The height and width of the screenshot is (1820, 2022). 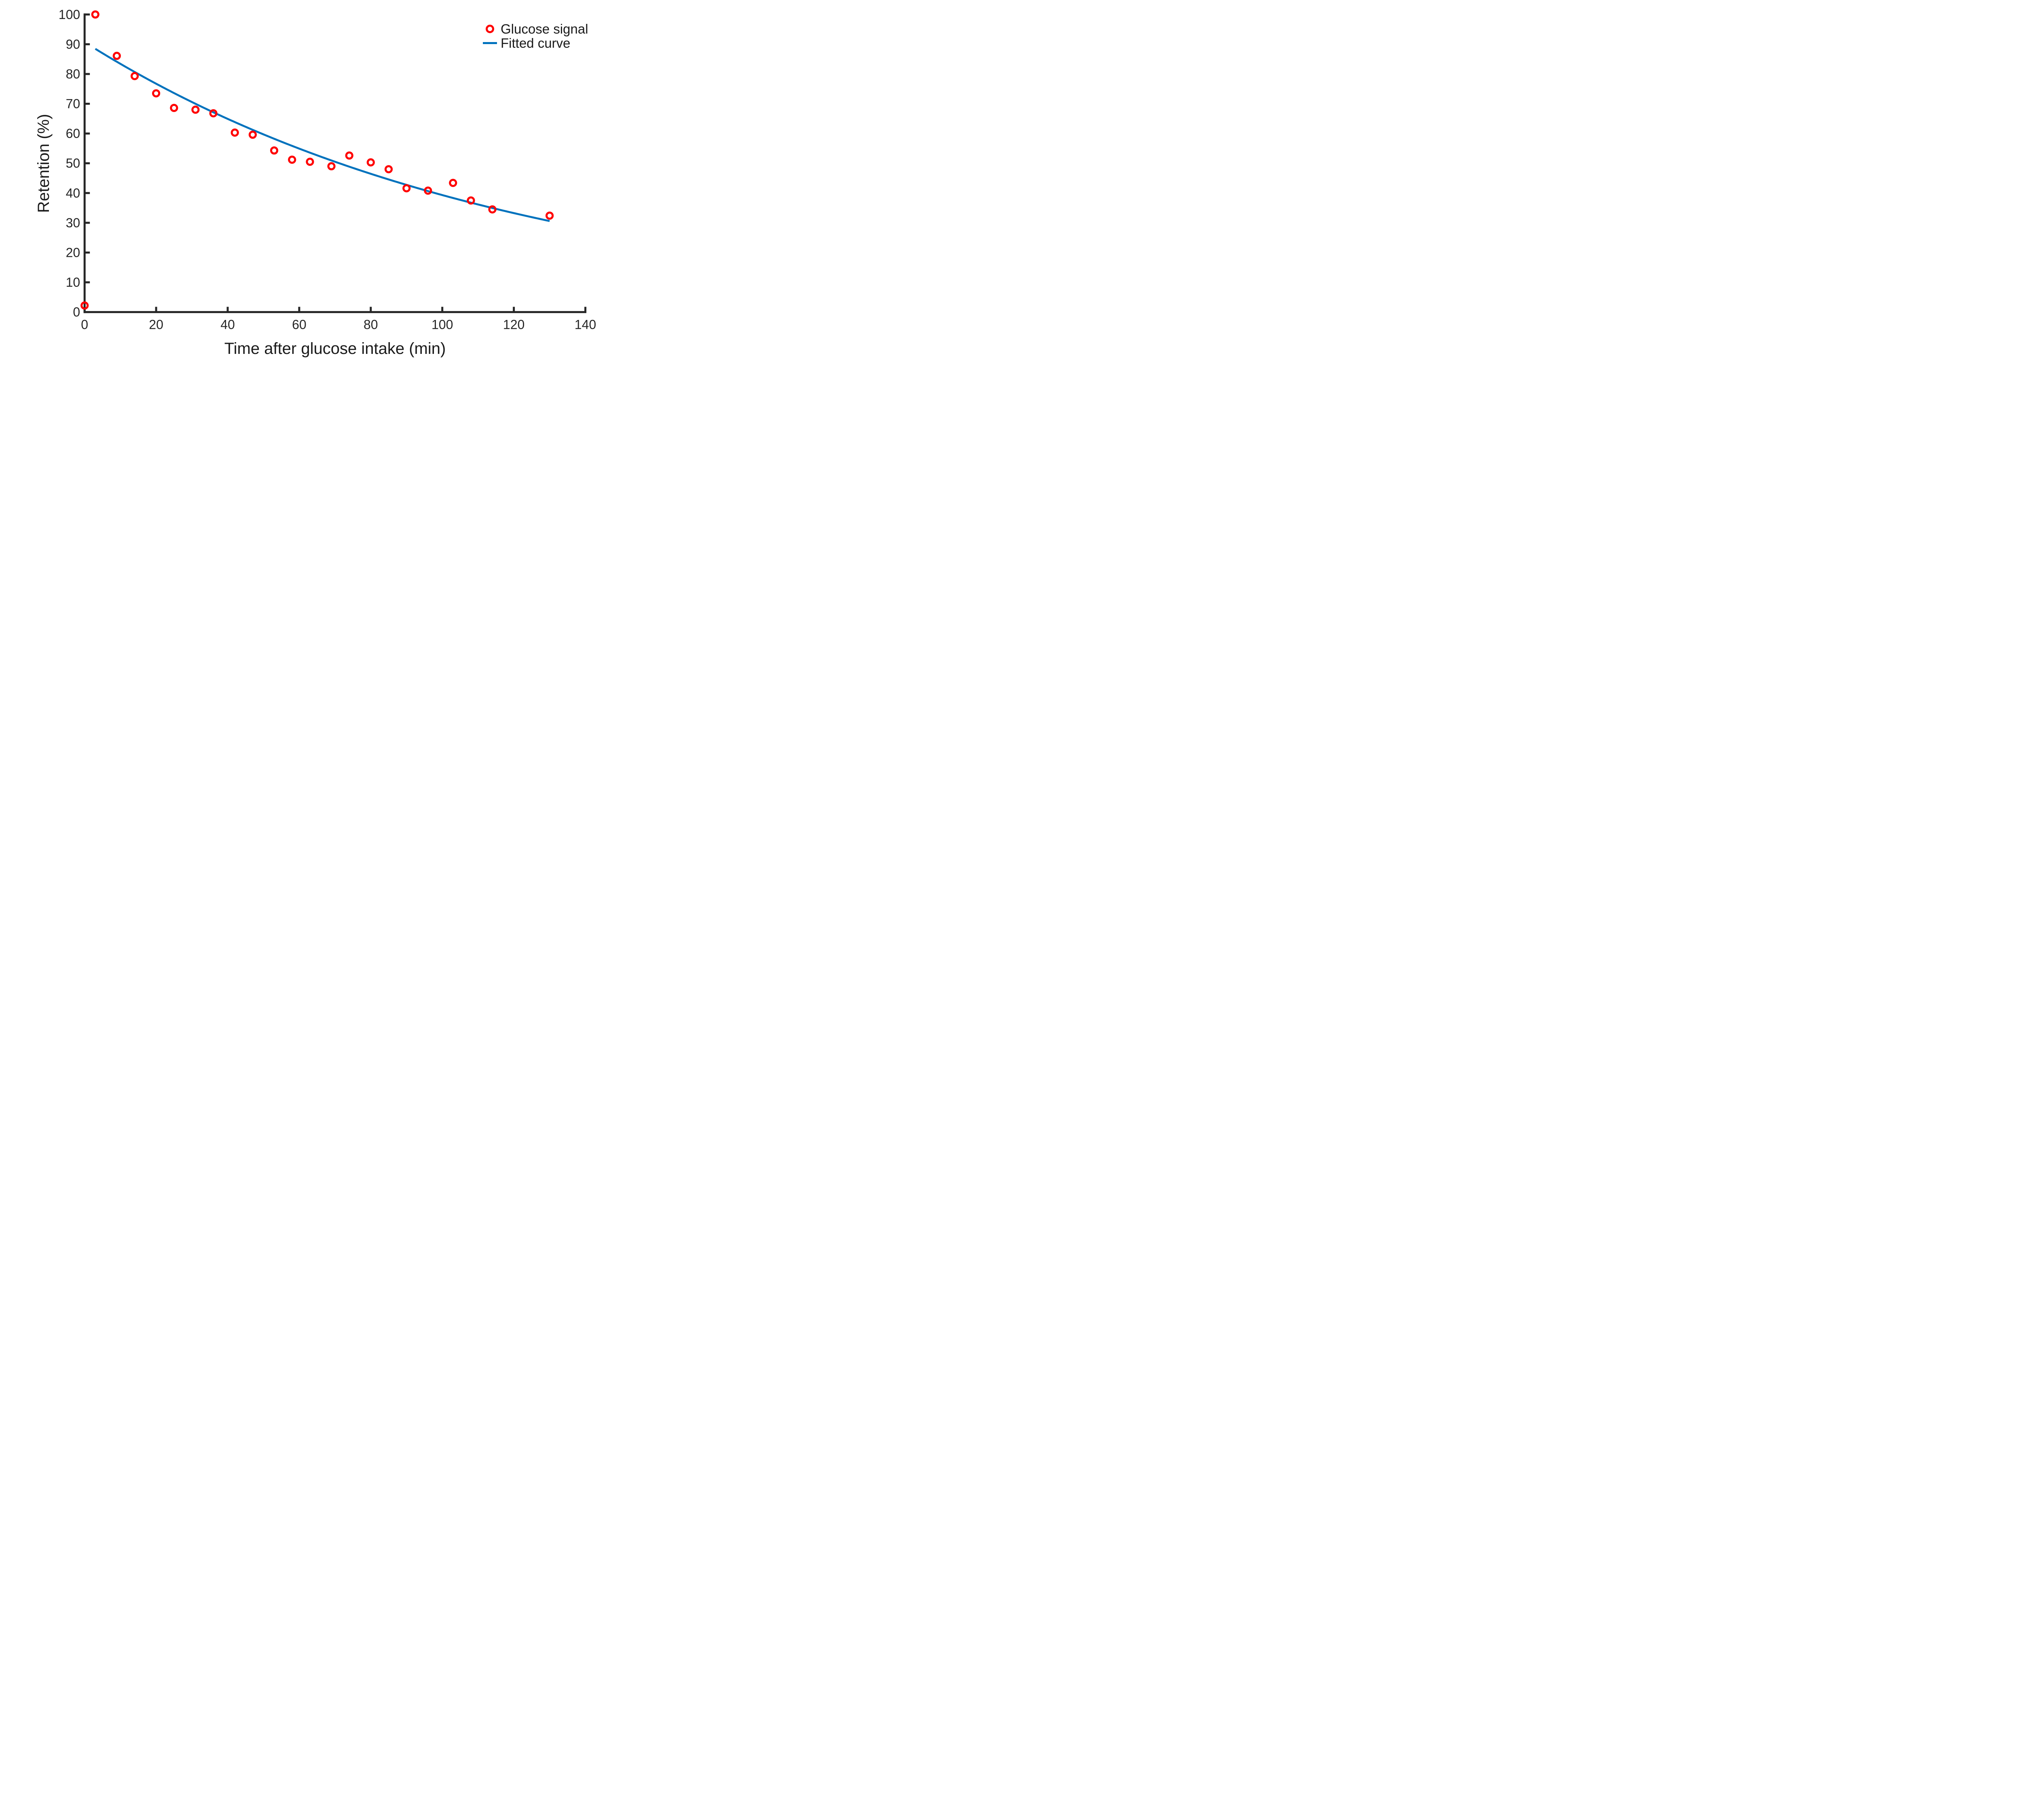 I want to click on line-sample-icon, so click(x=489, y=43).